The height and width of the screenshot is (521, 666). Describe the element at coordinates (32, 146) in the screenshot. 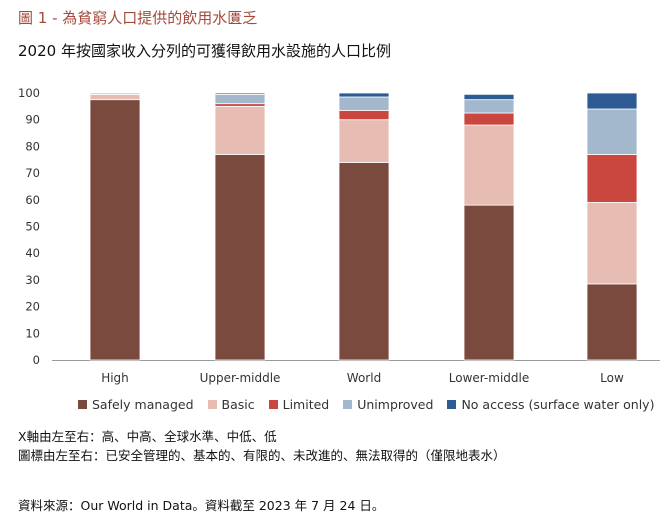

I see `y-tick-label: 80` at that location.